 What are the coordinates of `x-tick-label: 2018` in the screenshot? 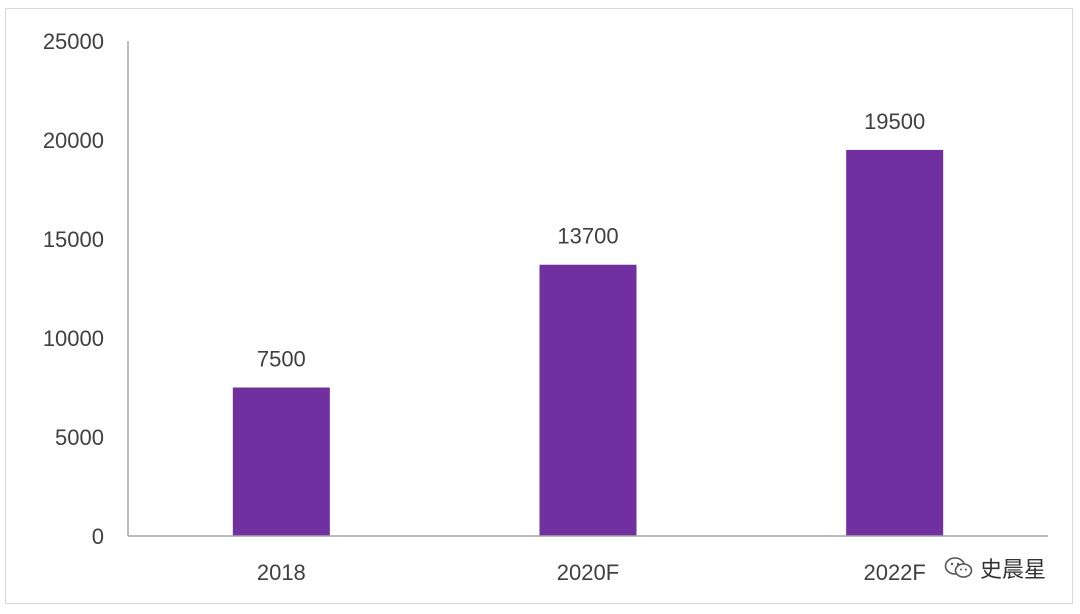 It's located at (281, 572).